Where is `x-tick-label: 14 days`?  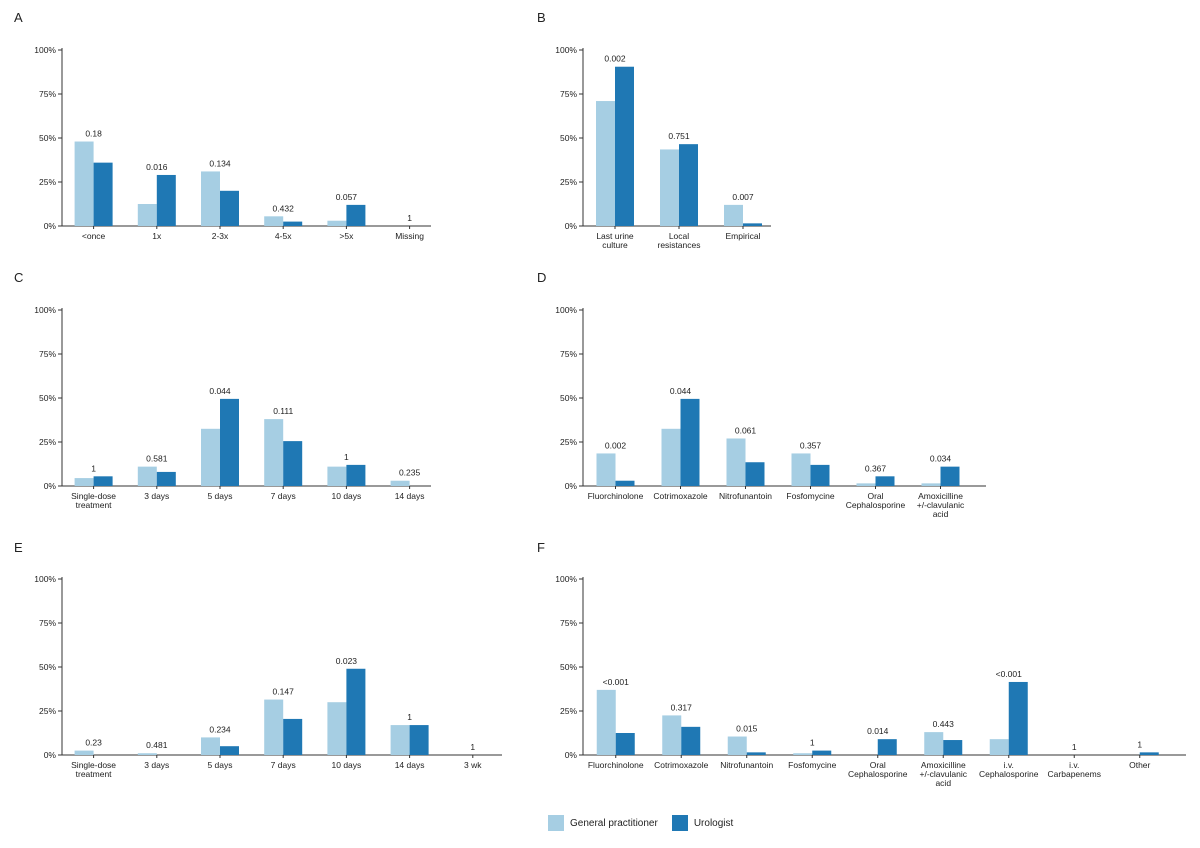
x-tick-label: 14 days is located at coordinates (410, 765).